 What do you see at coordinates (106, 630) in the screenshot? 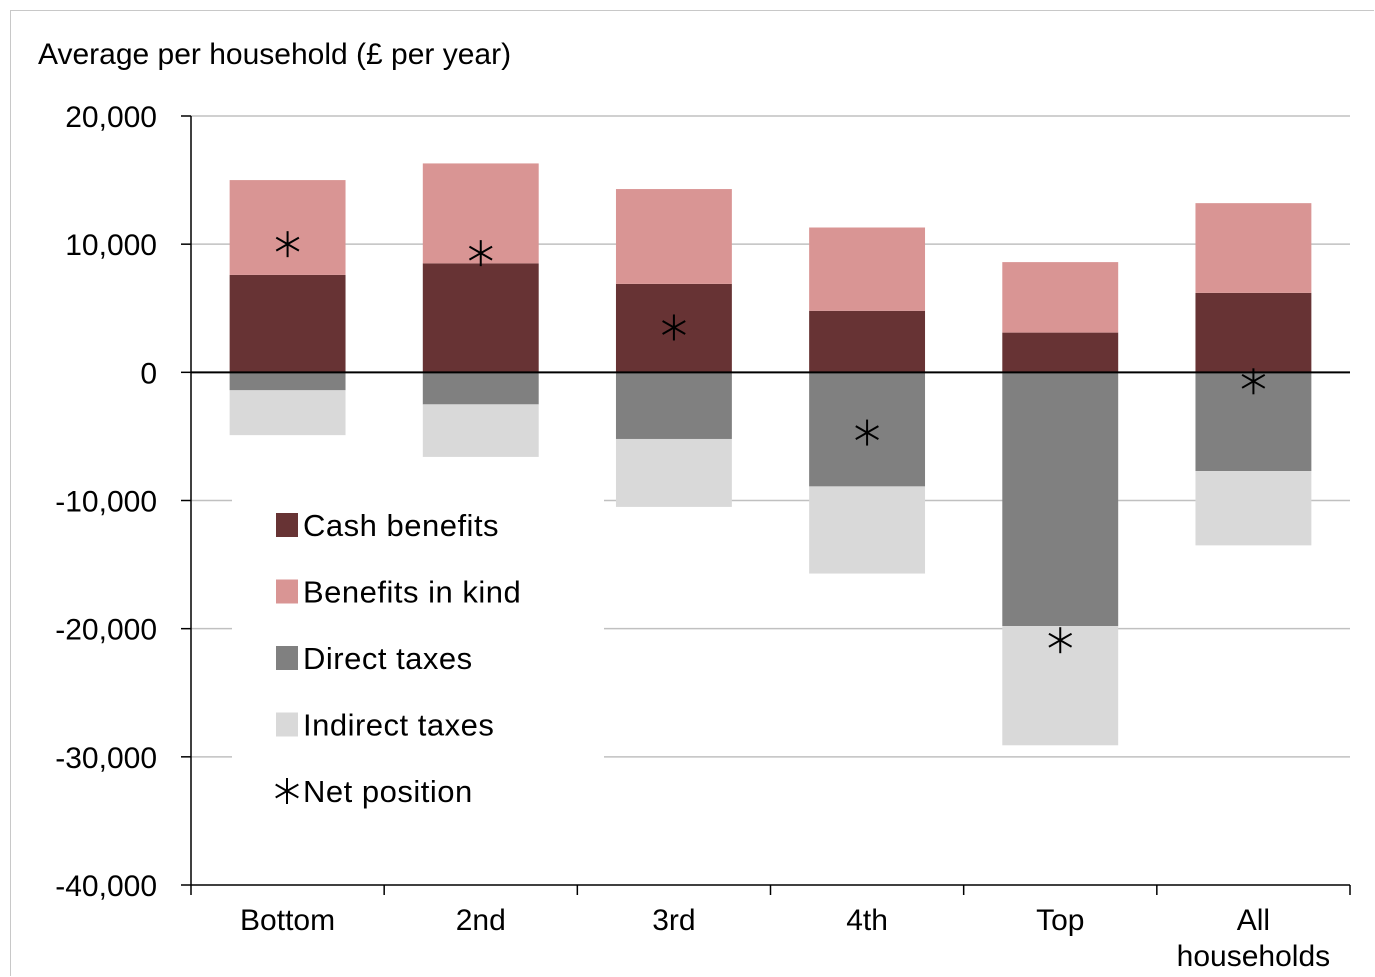
I see `y-tick-label: -20,000` at bounding box center [106, 630].